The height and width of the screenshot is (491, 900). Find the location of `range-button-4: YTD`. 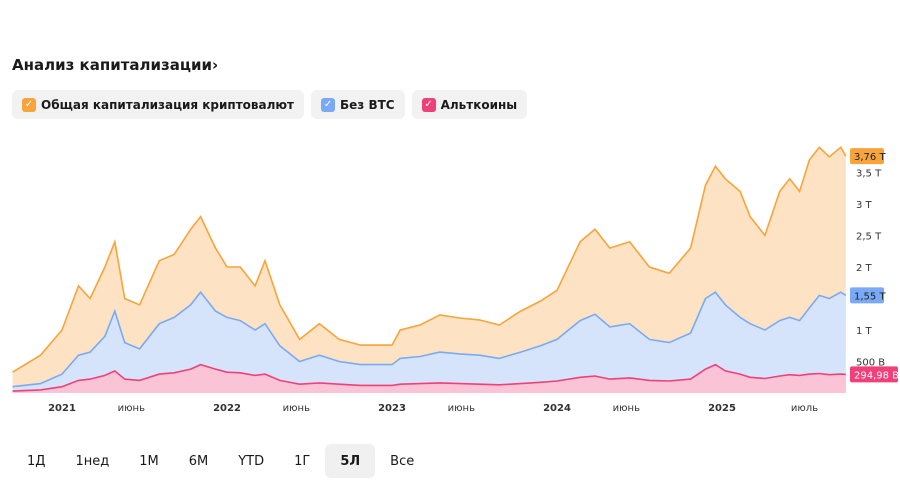

range-button-4: YTD is located at coordinates (251, 461).